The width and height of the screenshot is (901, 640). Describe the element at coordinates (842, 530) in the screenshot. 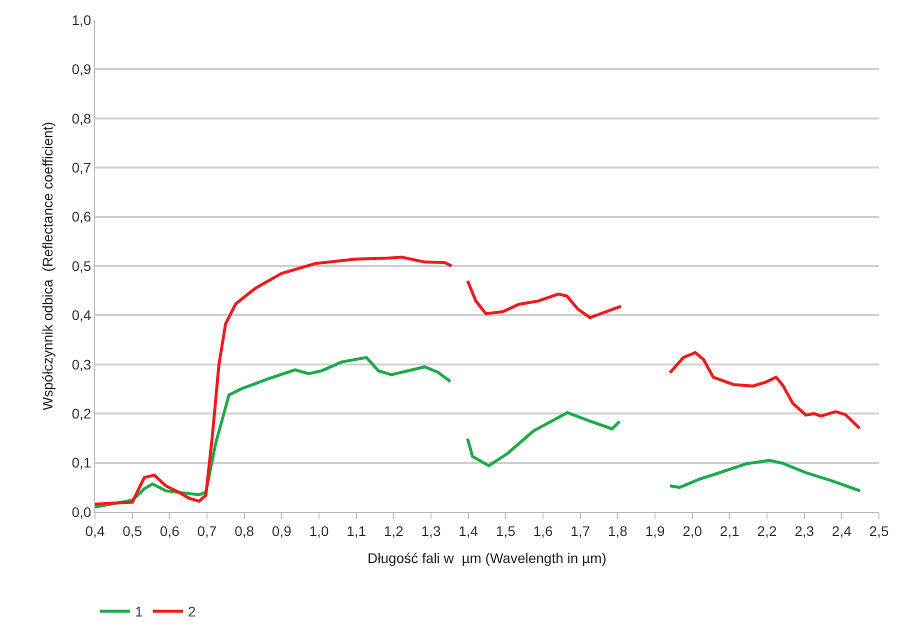

I see `x-tick-label: 2,4` at that location.